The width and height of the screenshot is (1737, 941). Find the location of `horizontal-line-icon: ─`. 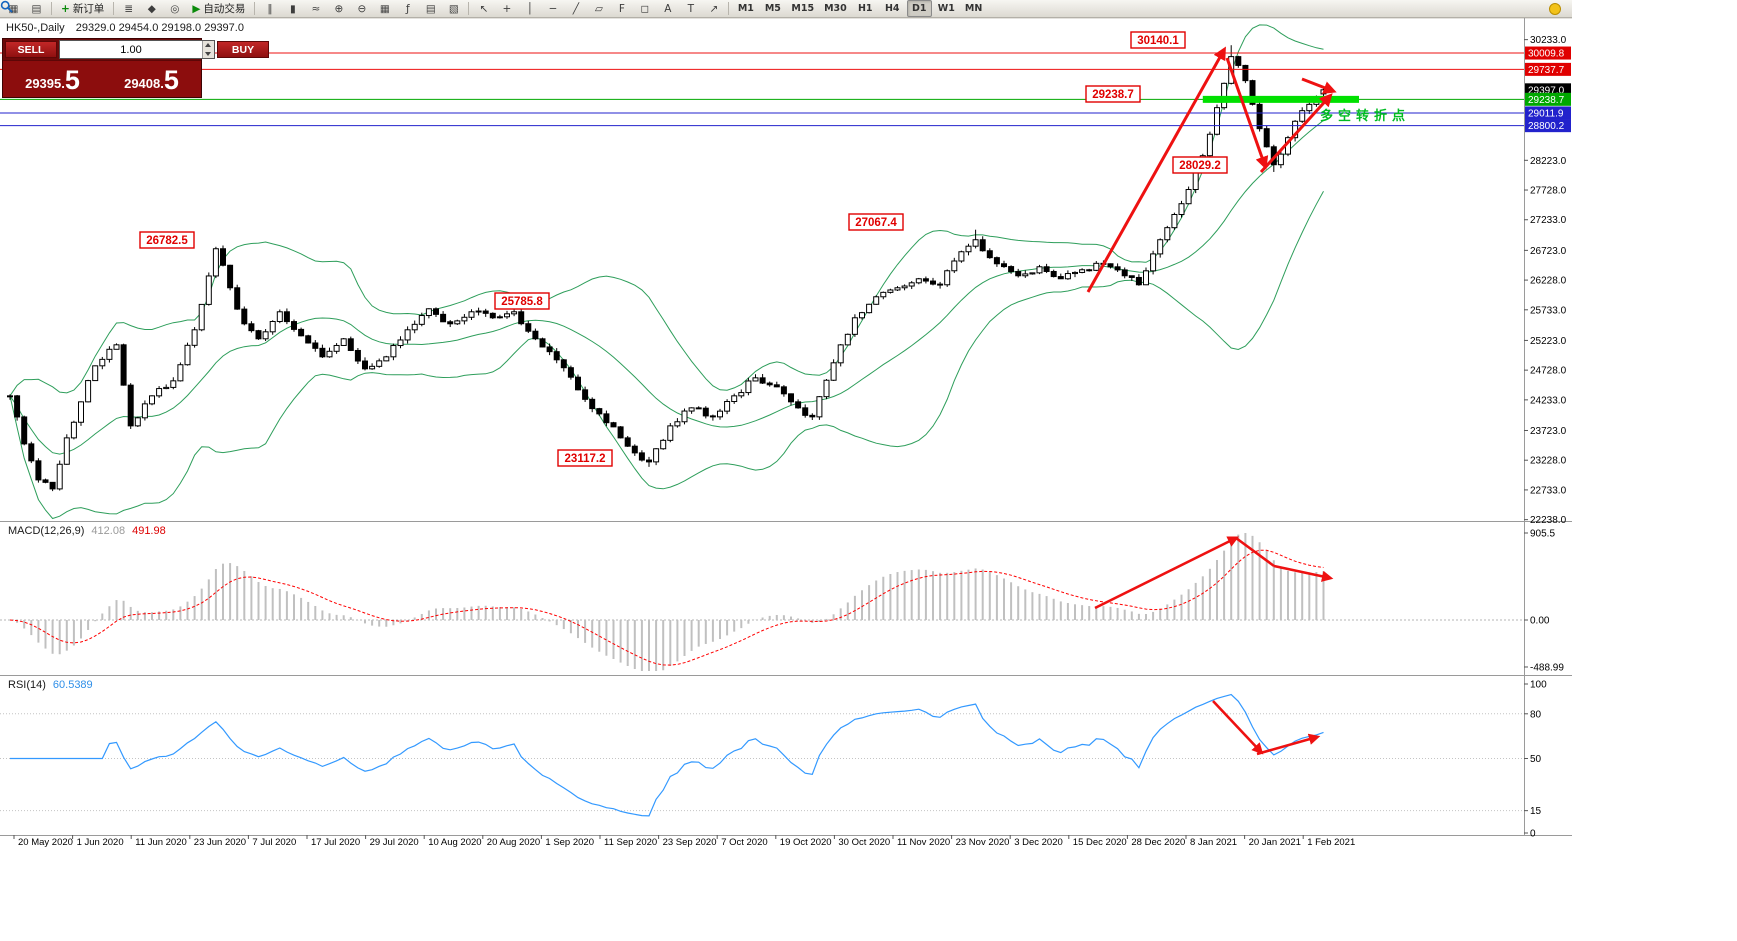

horizontal-line-icon: ─ is located at coordinates (553, 8).